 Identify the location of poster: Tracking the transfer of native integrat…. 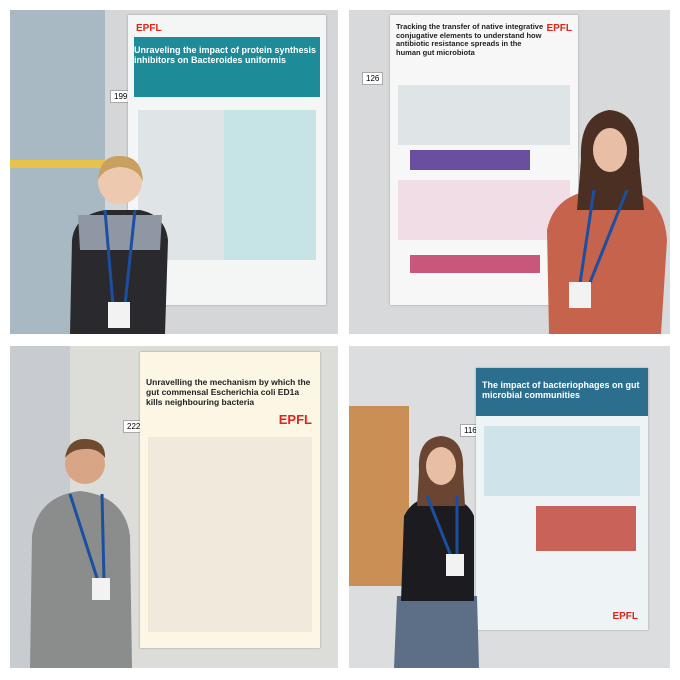
(484, 160).